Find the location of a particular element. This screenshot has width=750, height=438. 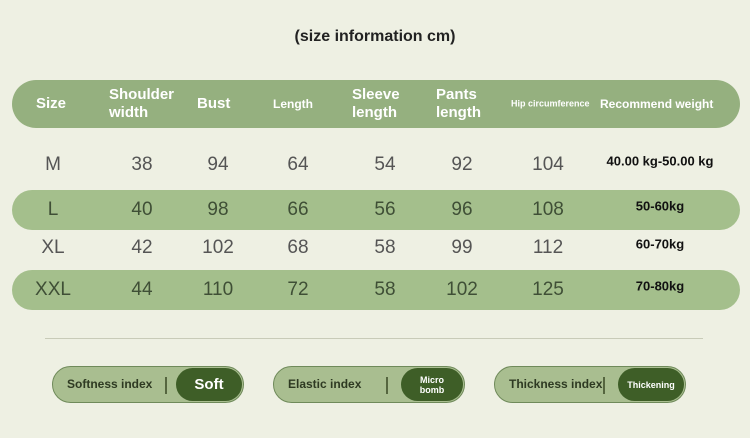

column-header: Sleeve length is located at coordinates (376, 103).